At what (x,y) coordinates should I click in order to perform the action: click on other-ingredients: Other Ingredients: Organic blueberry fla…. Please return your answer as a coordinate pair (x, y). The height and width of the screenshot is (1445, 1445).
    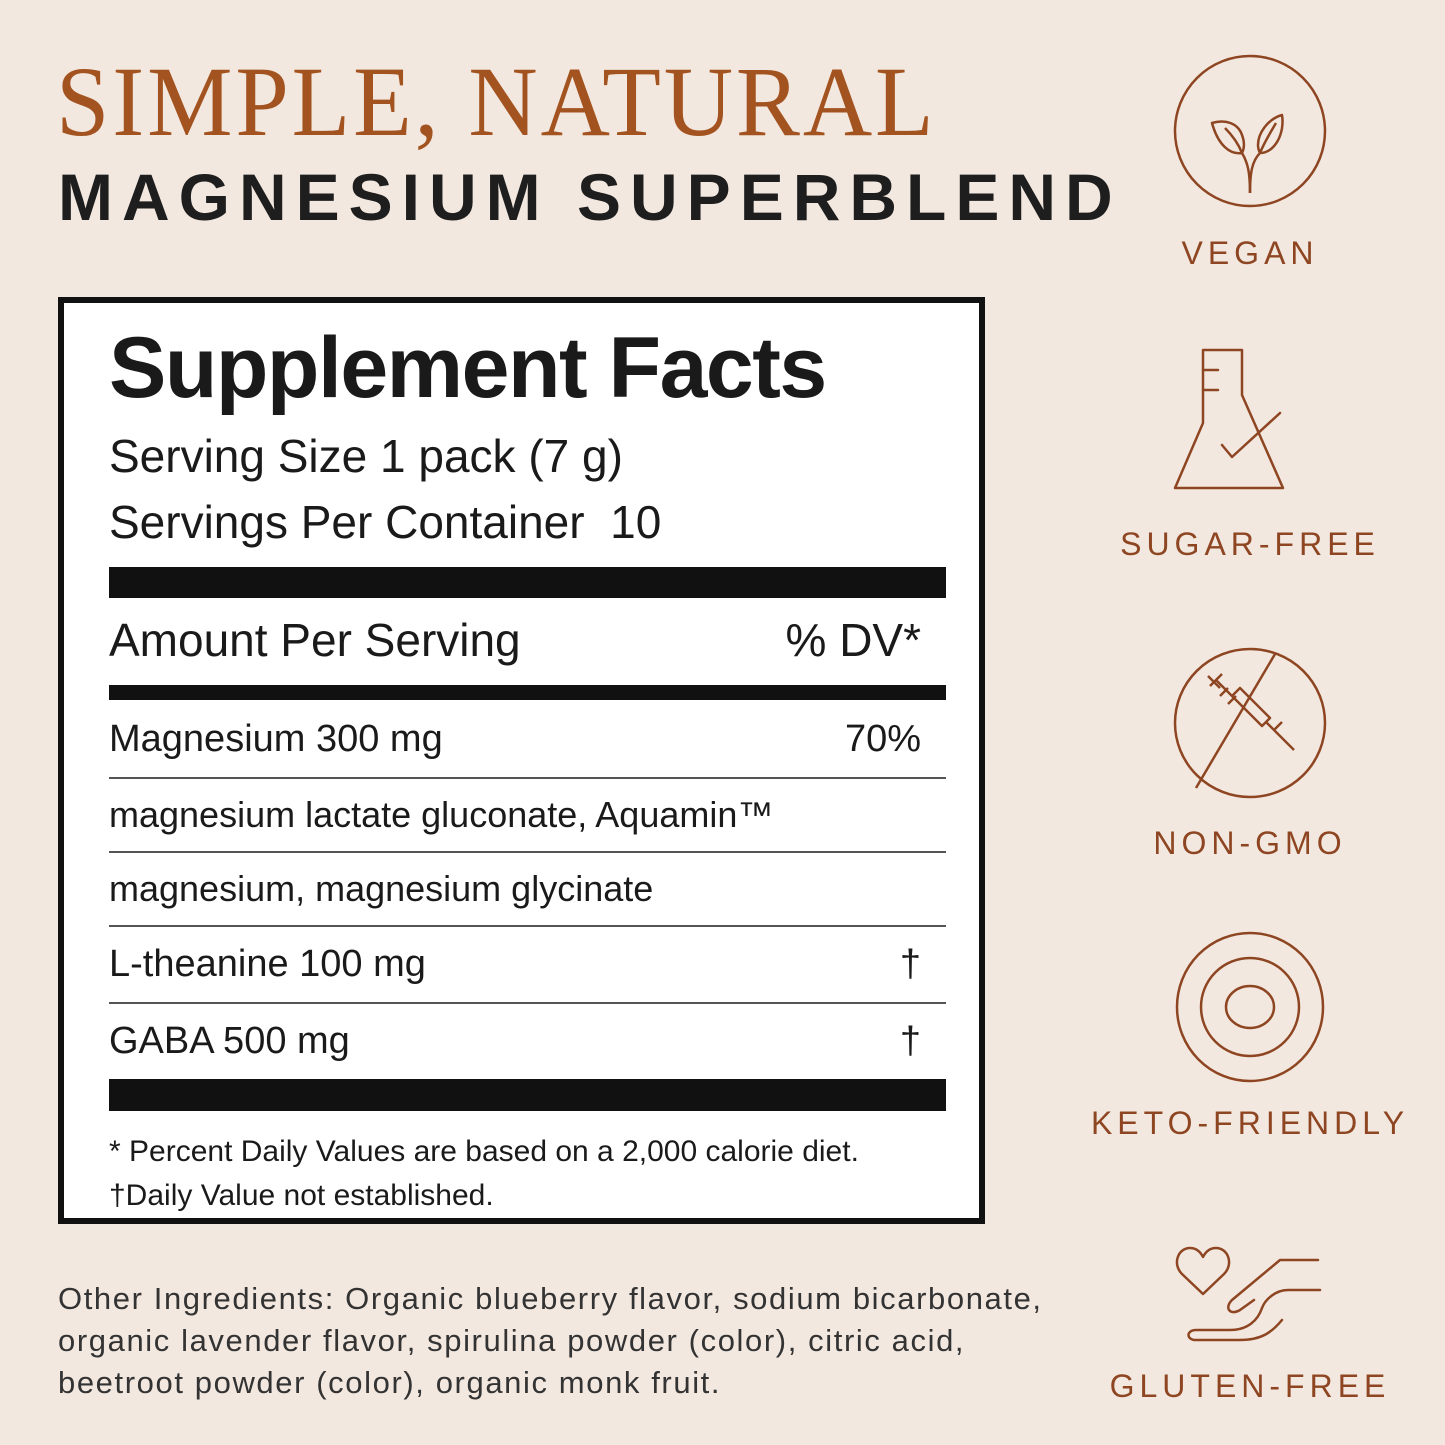
    Looking at the image, I should click on (550, 1340).